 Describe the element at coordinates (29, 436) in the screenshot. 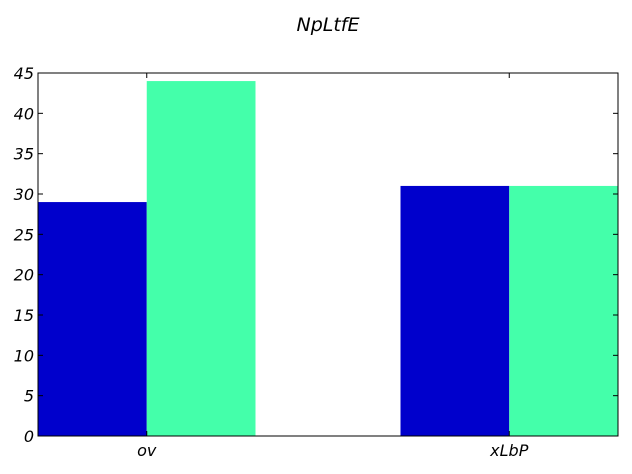

I see `y-tick-label: 0` at that location.